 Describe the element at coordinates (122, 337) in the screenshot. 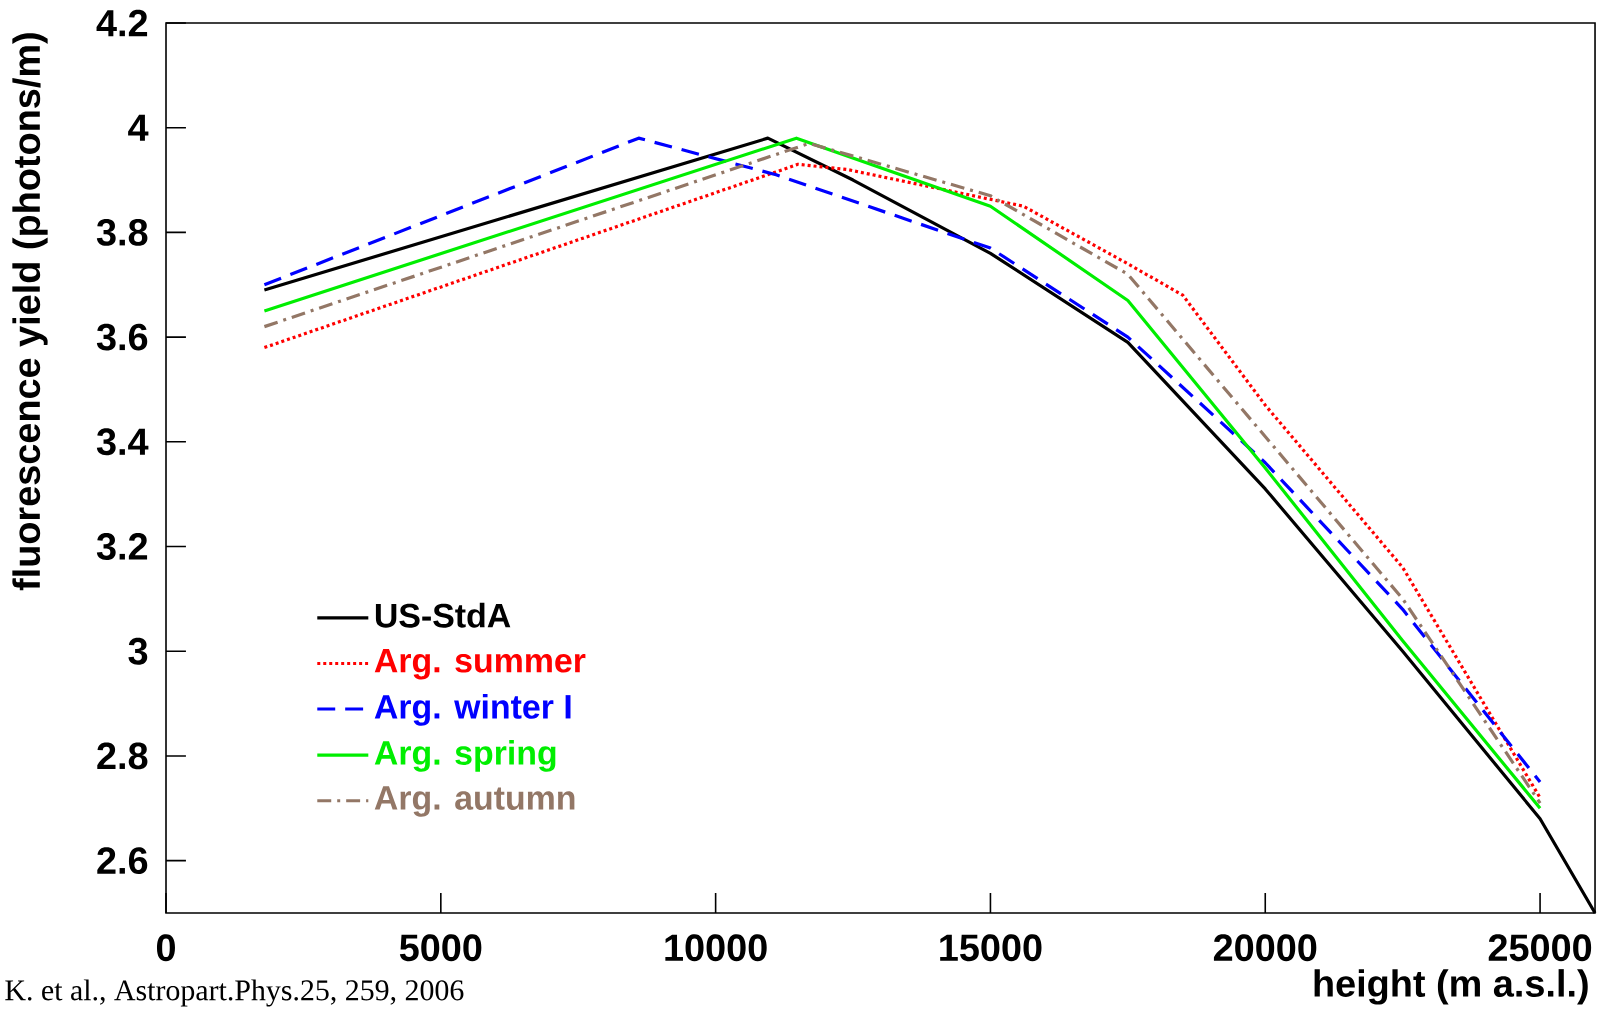

I see `y-tick-label: 3.6` at that location.